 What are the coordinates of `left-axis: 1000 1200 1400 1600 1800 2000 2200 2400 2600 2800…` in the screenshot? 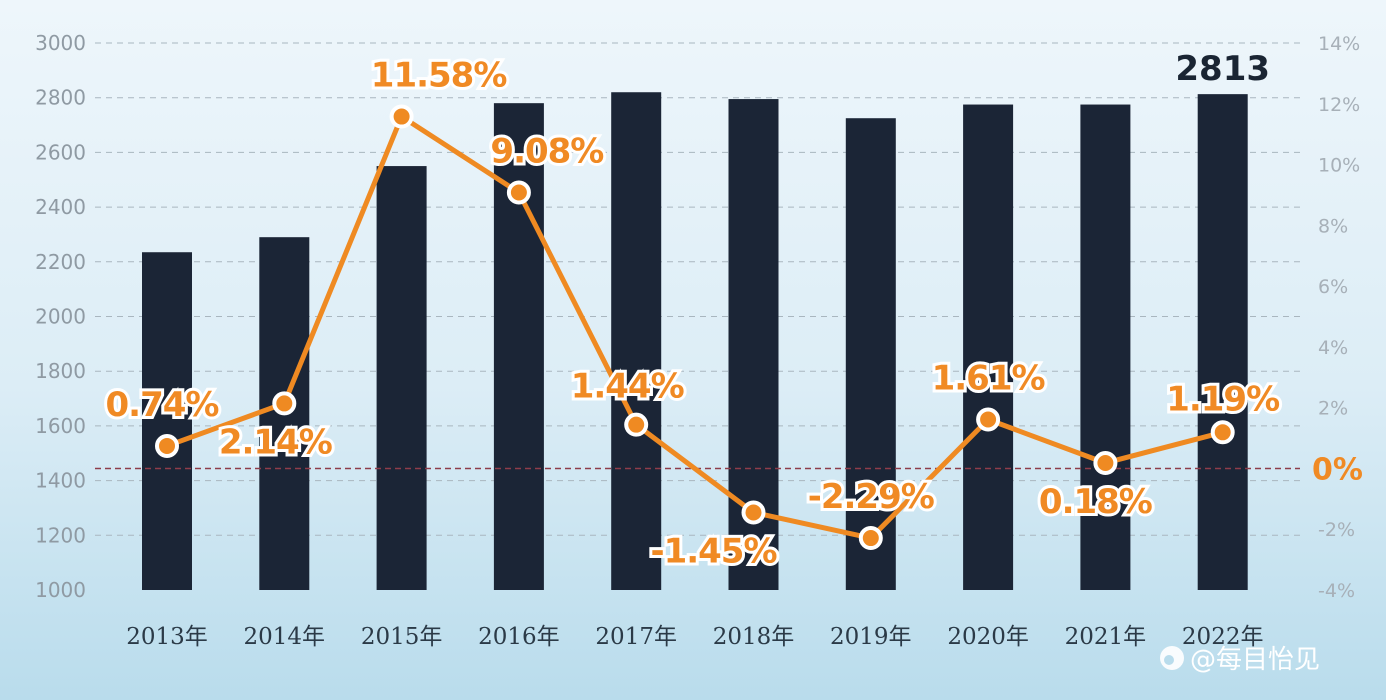 It's located at (60, 316).